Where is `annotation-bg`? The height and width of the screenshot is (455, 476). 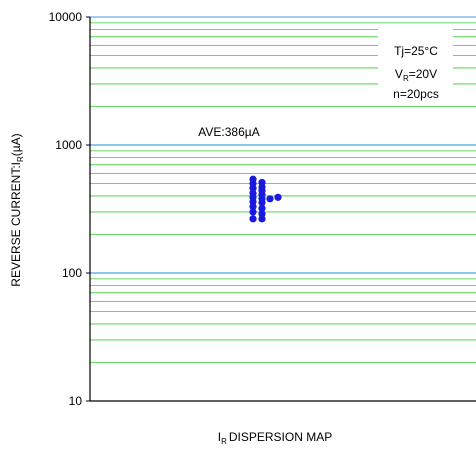
annotation-bg is located at coordinates (229, 131).